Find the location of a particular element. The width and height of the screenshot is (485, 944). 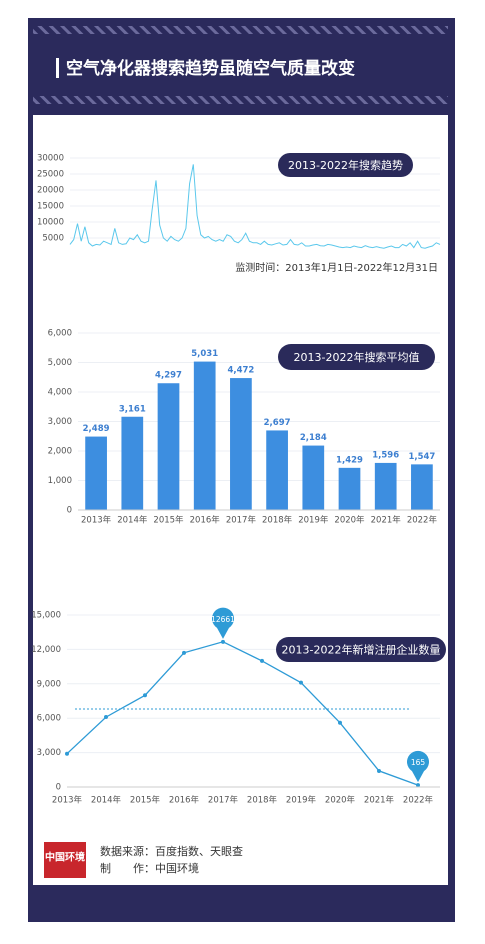

y-tick-label: 25000 is located at coordinates (50, 175).